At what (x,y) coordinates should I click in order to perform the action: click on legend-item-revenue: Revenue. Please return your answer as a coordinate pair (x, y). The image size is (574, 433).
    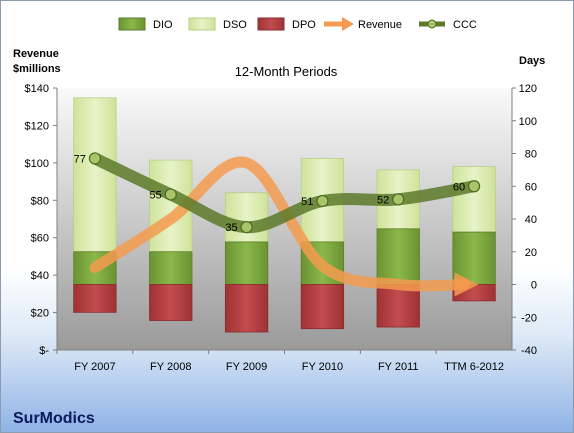
    Looking at the image, I should click on (363, 24).